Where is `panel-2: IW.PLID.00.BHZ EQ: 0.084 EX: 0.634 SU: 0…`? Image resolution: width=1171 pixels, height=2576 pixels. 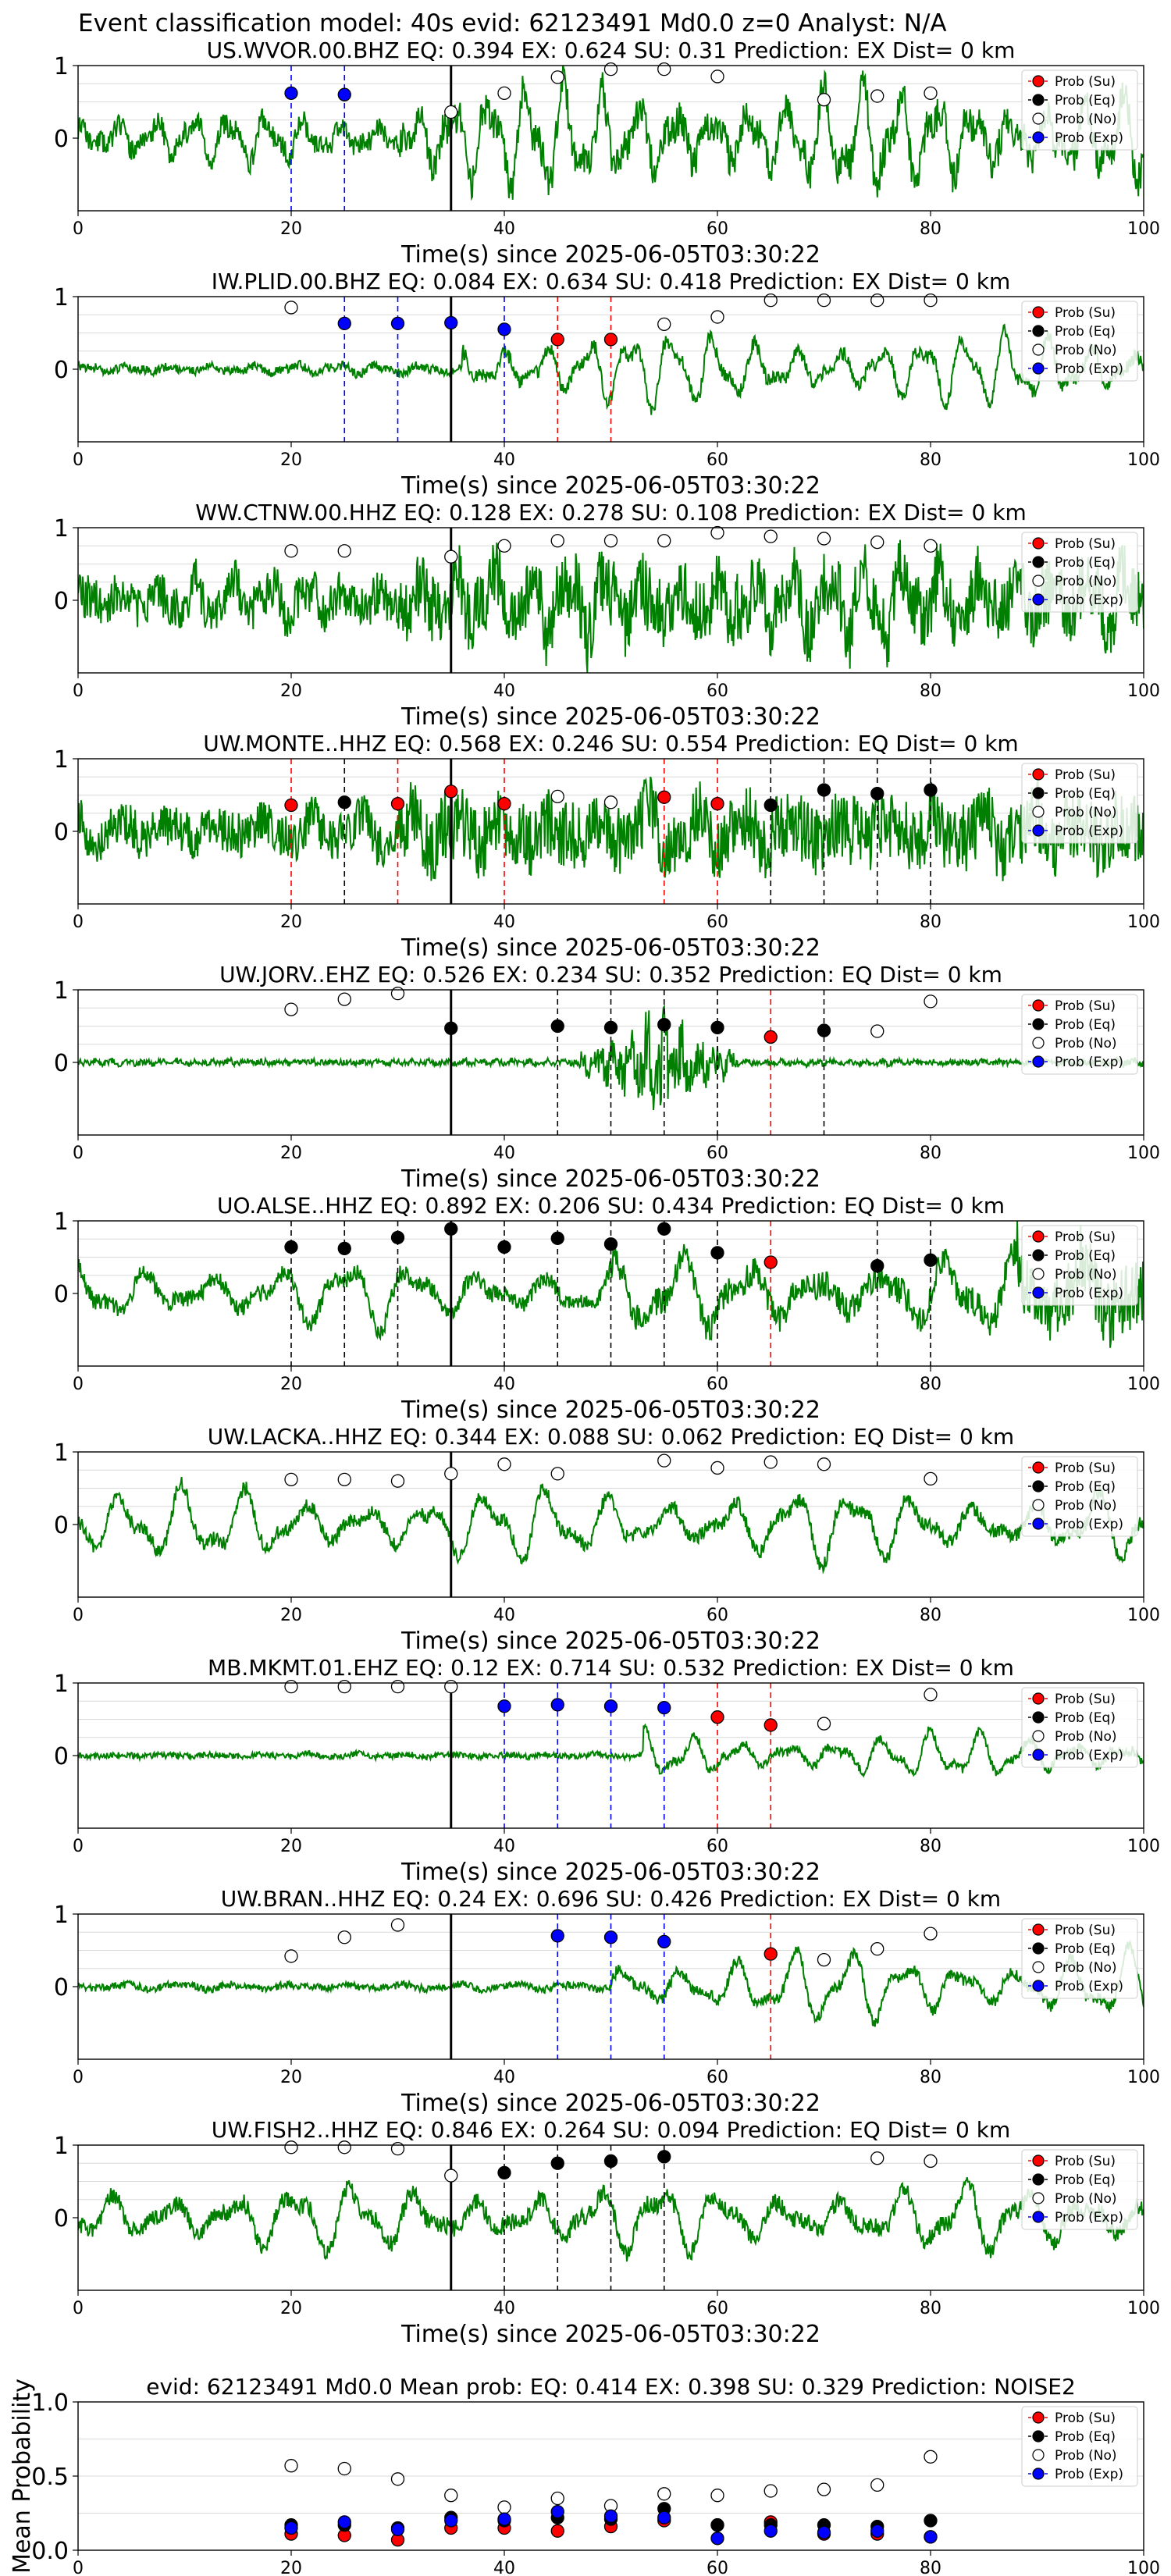
panel-2: IW.PLID.00.BHZ EQ: 0.084 EX: 0.634 SU: 0… is located at coordinates (607, 384).